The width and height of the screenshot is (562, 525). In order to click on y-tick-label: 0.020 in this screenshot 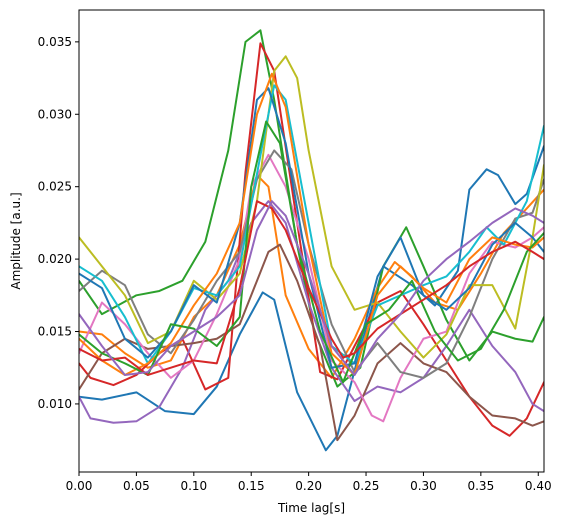, I will do `click(55, 259)`.